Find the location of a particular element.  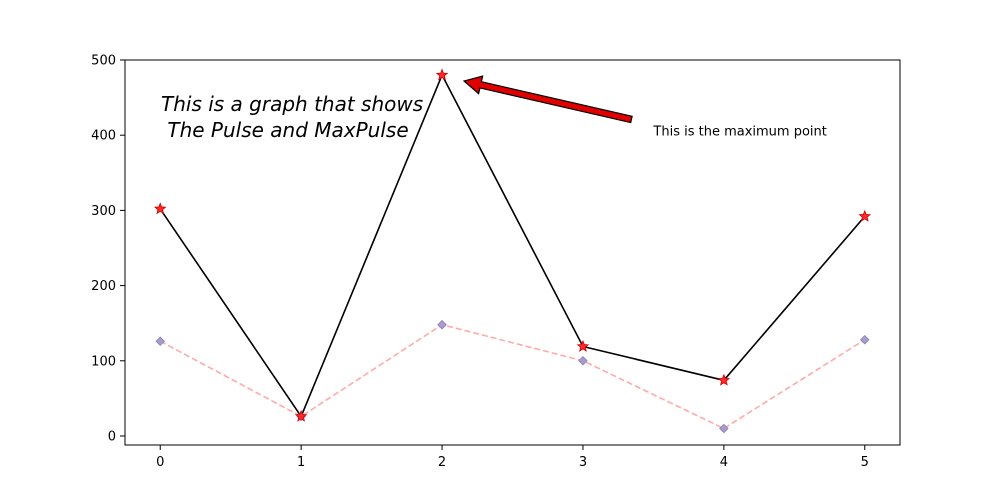

y-tick-label: 0 is located at coordinates (112, 436).